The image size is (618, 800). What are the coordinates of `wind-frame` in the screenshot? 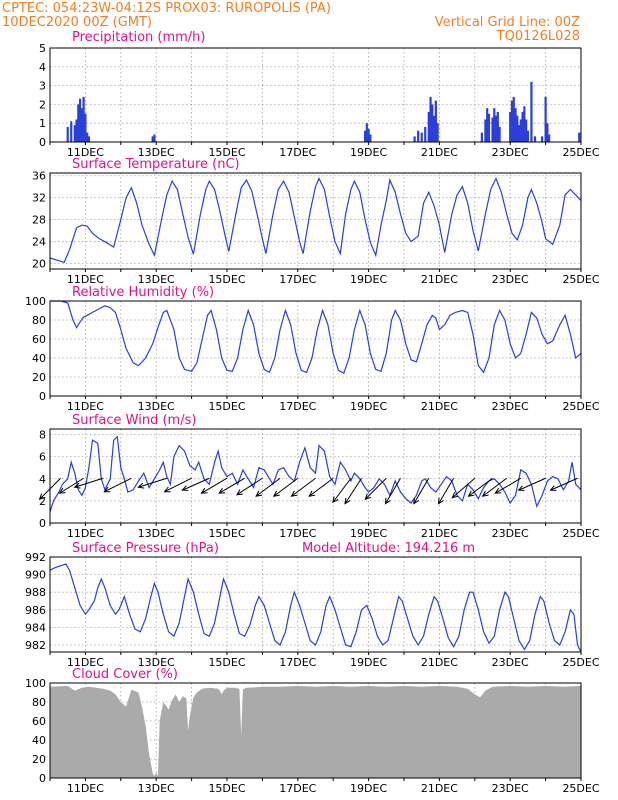 It's located at (315, 476).